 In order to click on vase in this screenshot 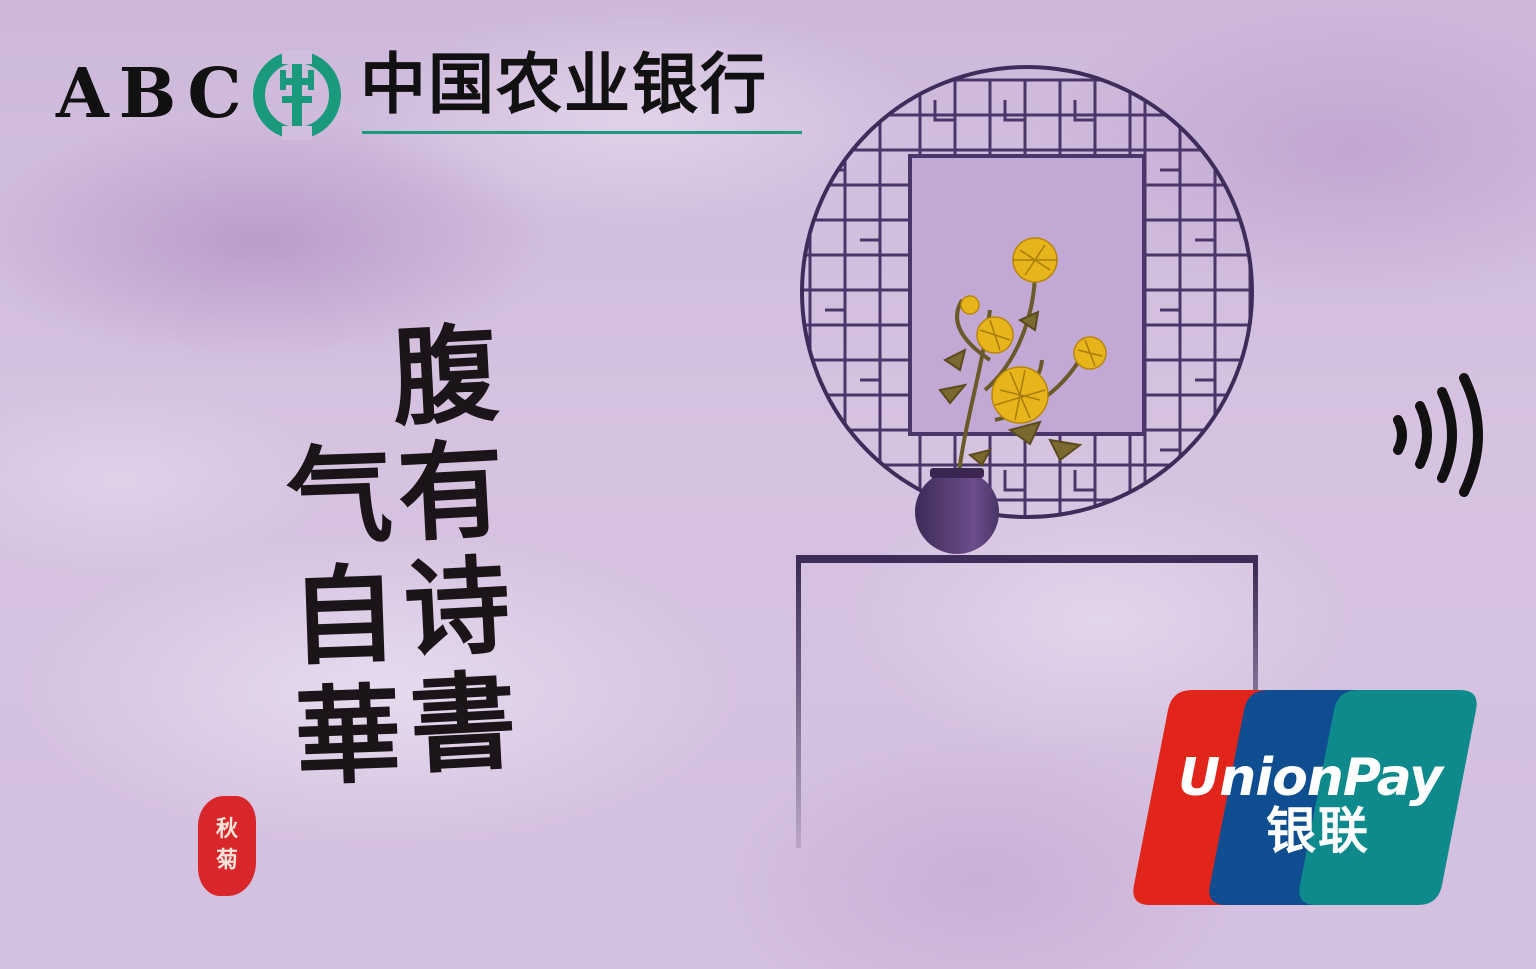, I will do `click(957, 512)`.